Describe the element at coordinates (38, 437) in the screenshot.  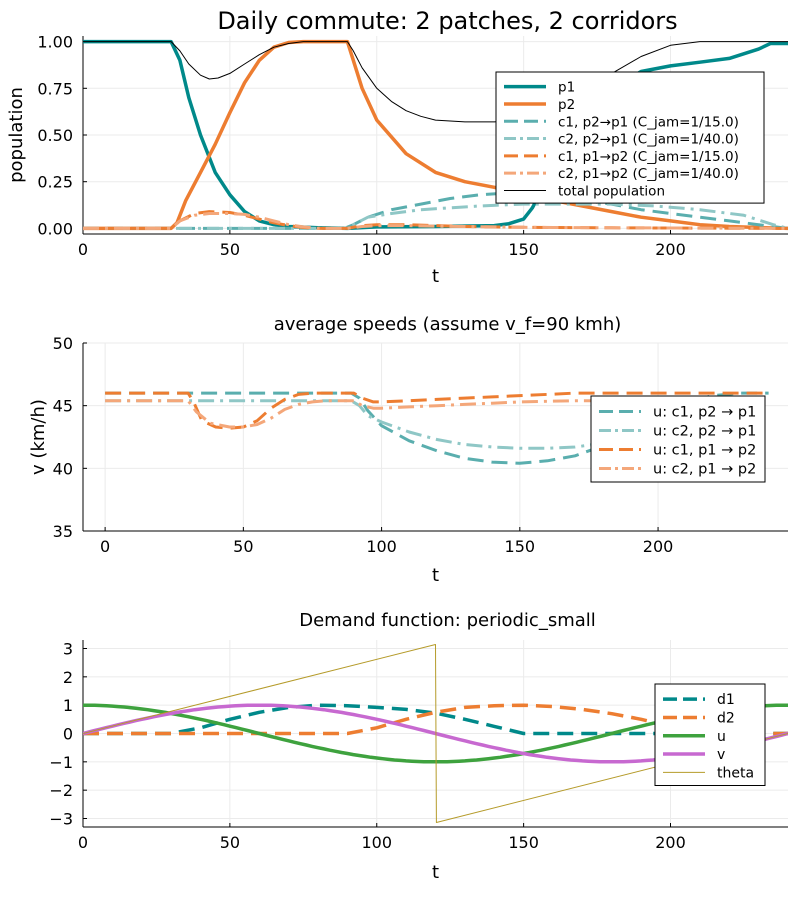
I see `y-axis-label: v (km/h)` at that location.